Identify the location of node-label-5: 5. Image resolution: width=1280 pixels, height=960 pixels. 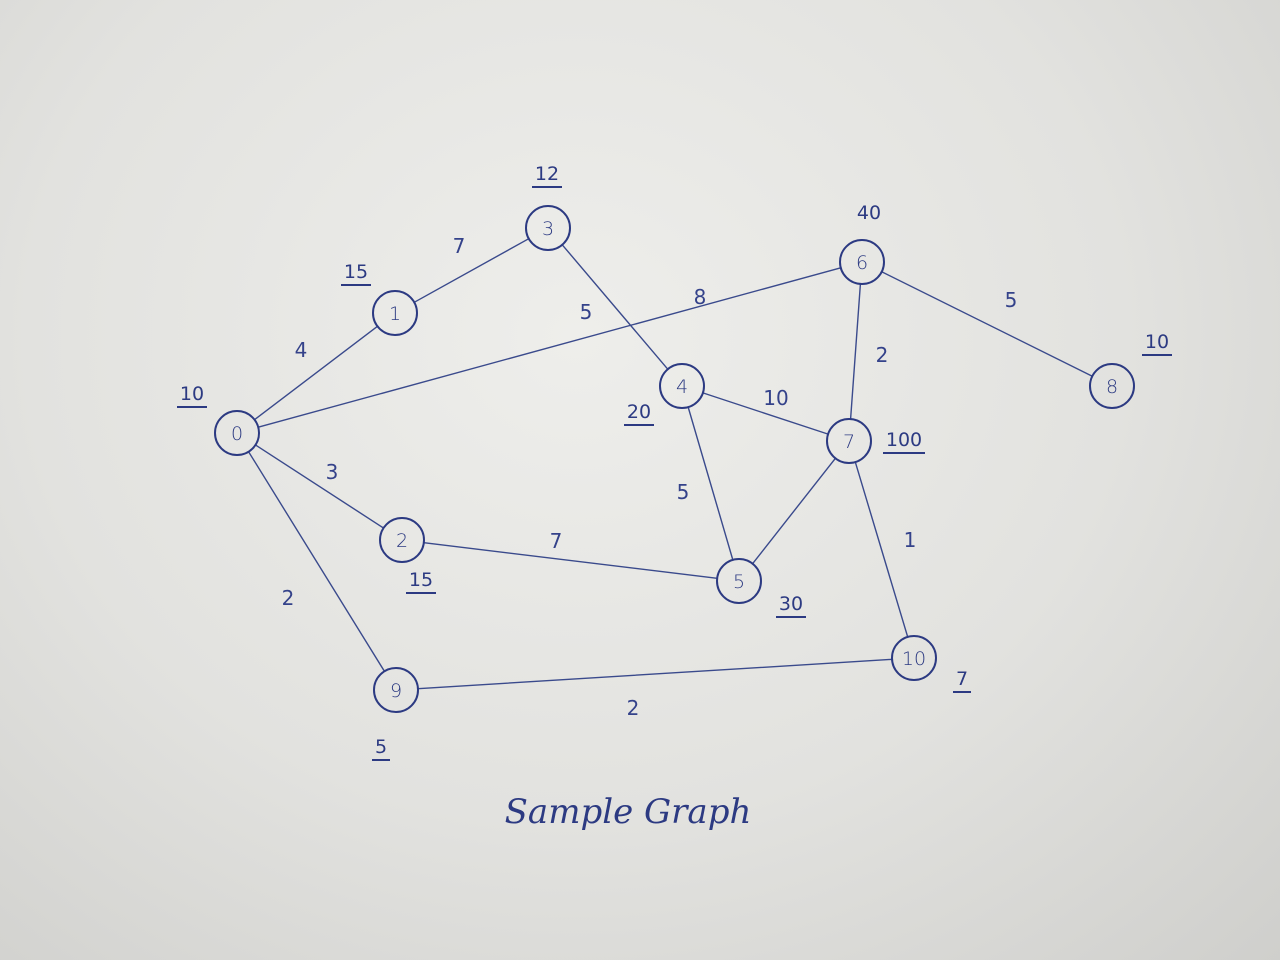
(739, 582).